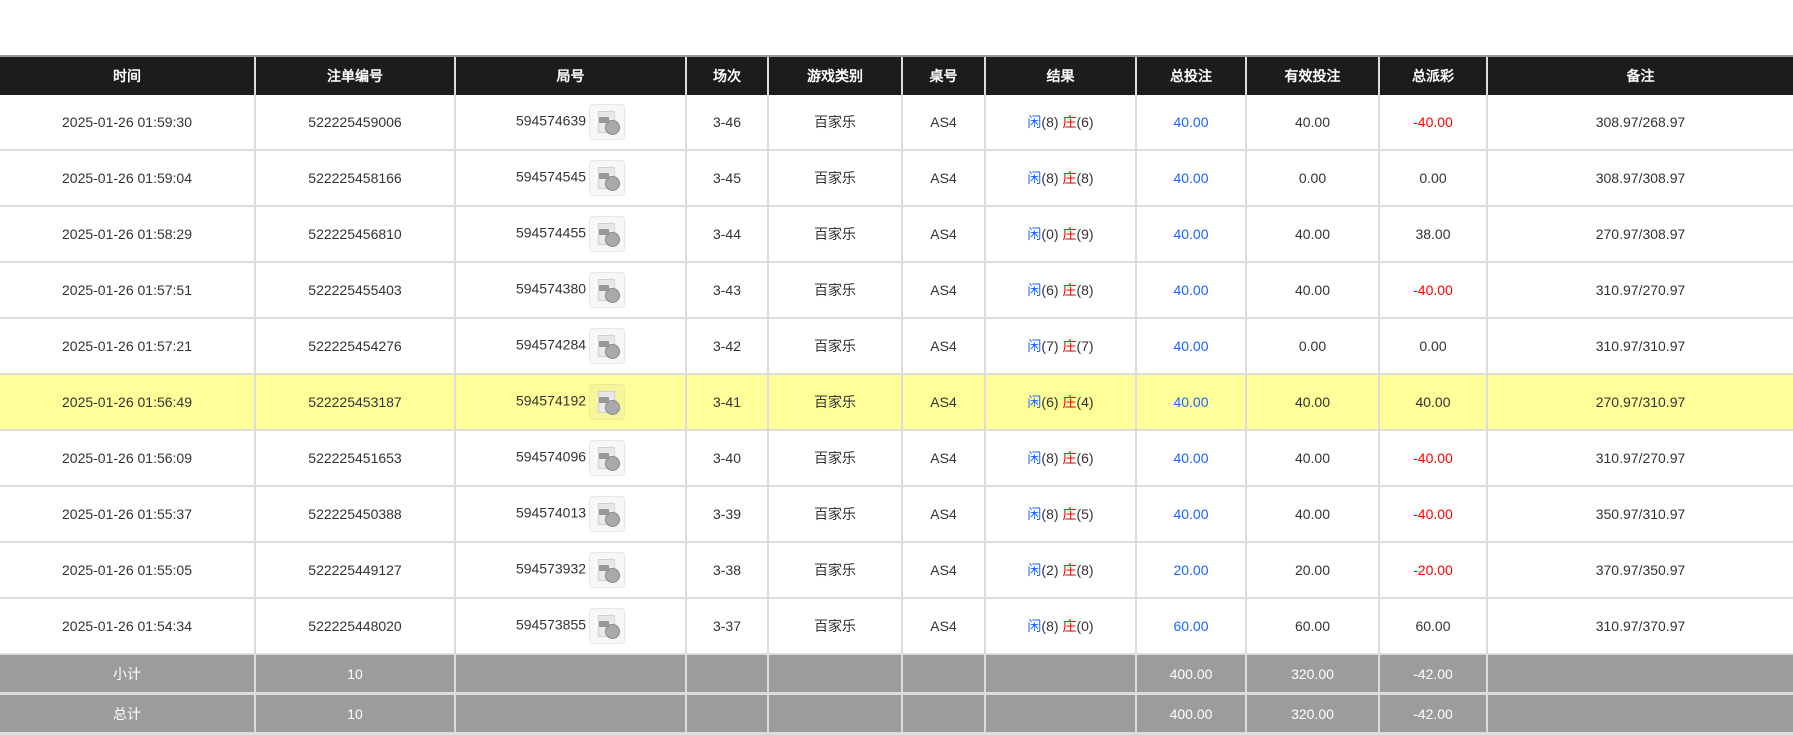  I want to click on column-header-note: 备注, so click(1639, 75).